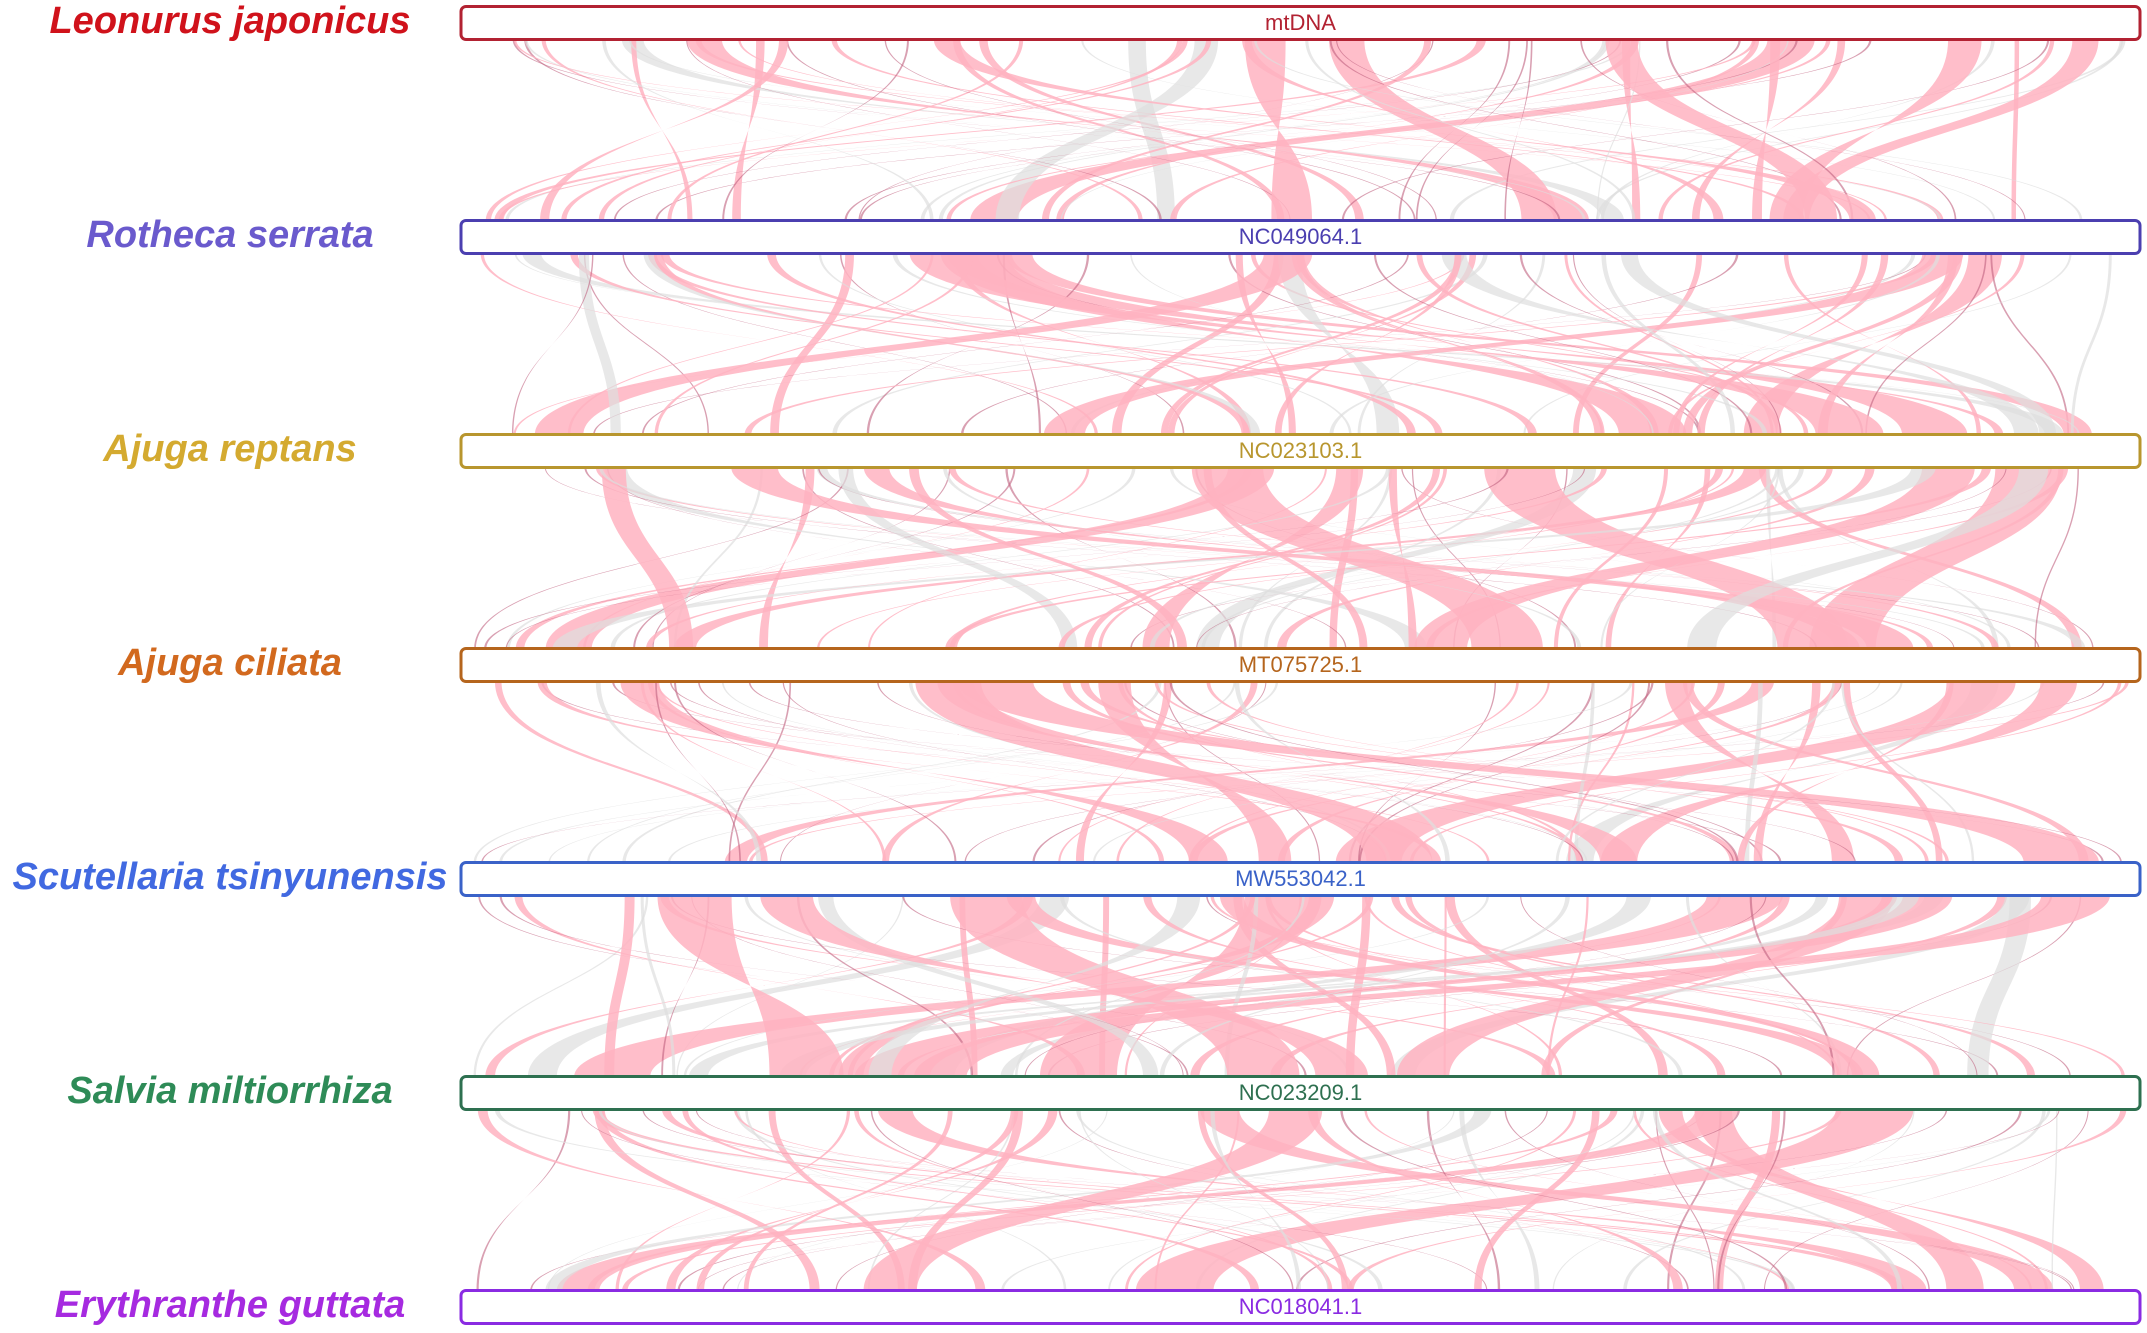 This screenshot has width=2147, height=1333. I want to click on species-label: Erythranthe guttata, so click(230, 1305).